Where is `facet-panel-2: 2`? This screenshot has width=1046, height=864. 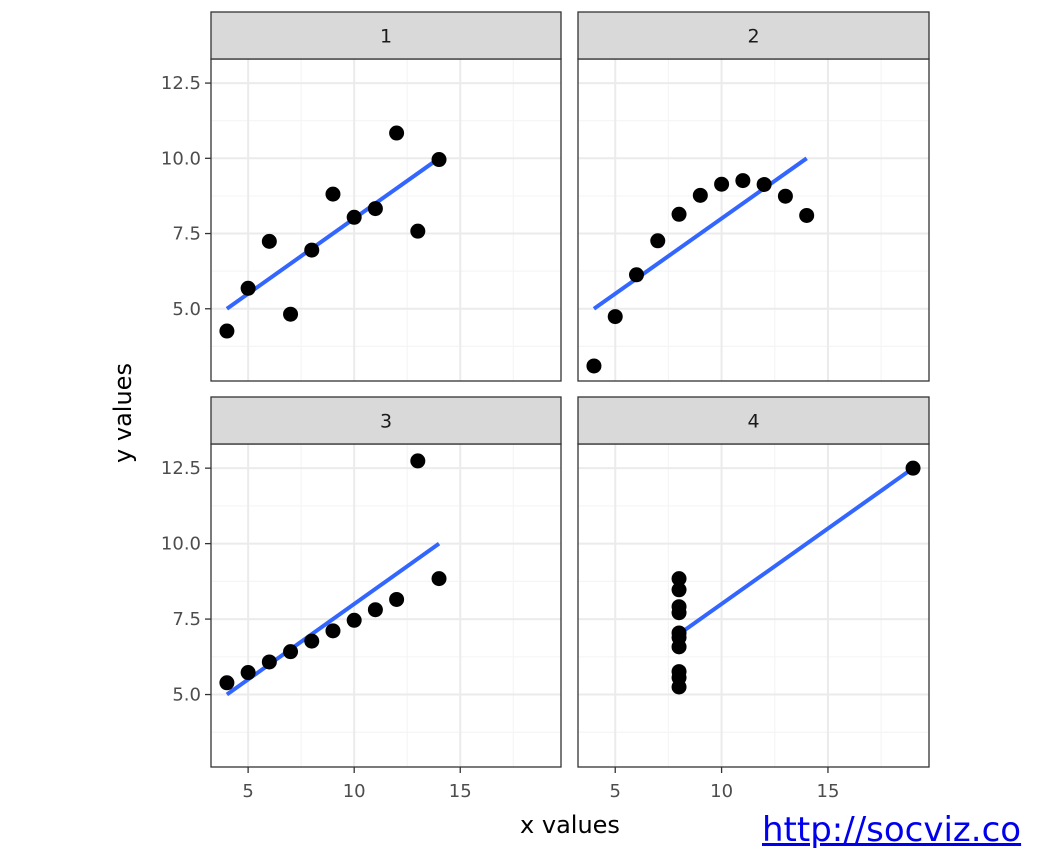
facet-panel-2: 2 is located at coordinates (753, 196).